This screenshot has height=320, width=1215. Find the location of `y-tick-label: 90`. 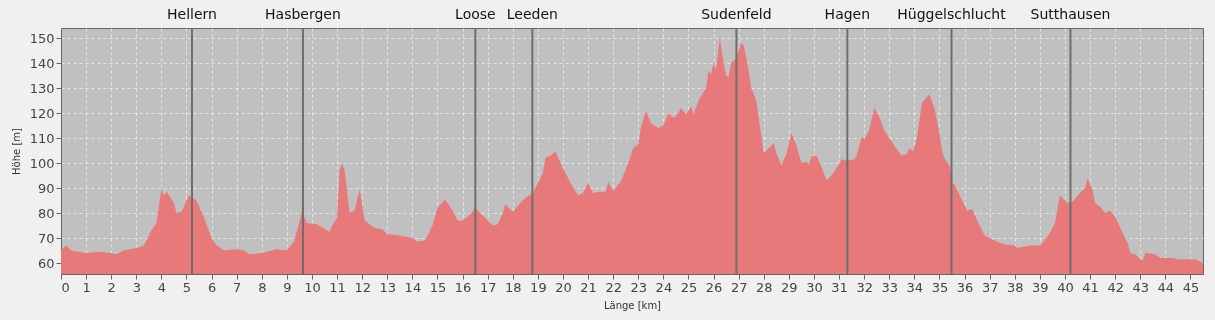

y-tick-label: 90 is located at coordinates (46, 188).